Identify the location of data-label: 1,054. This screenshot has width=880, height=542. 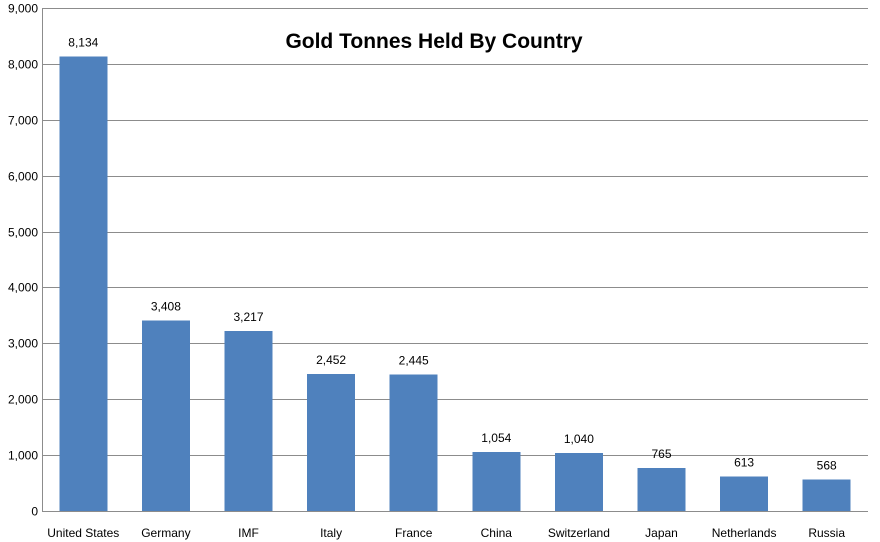
(496, 438).